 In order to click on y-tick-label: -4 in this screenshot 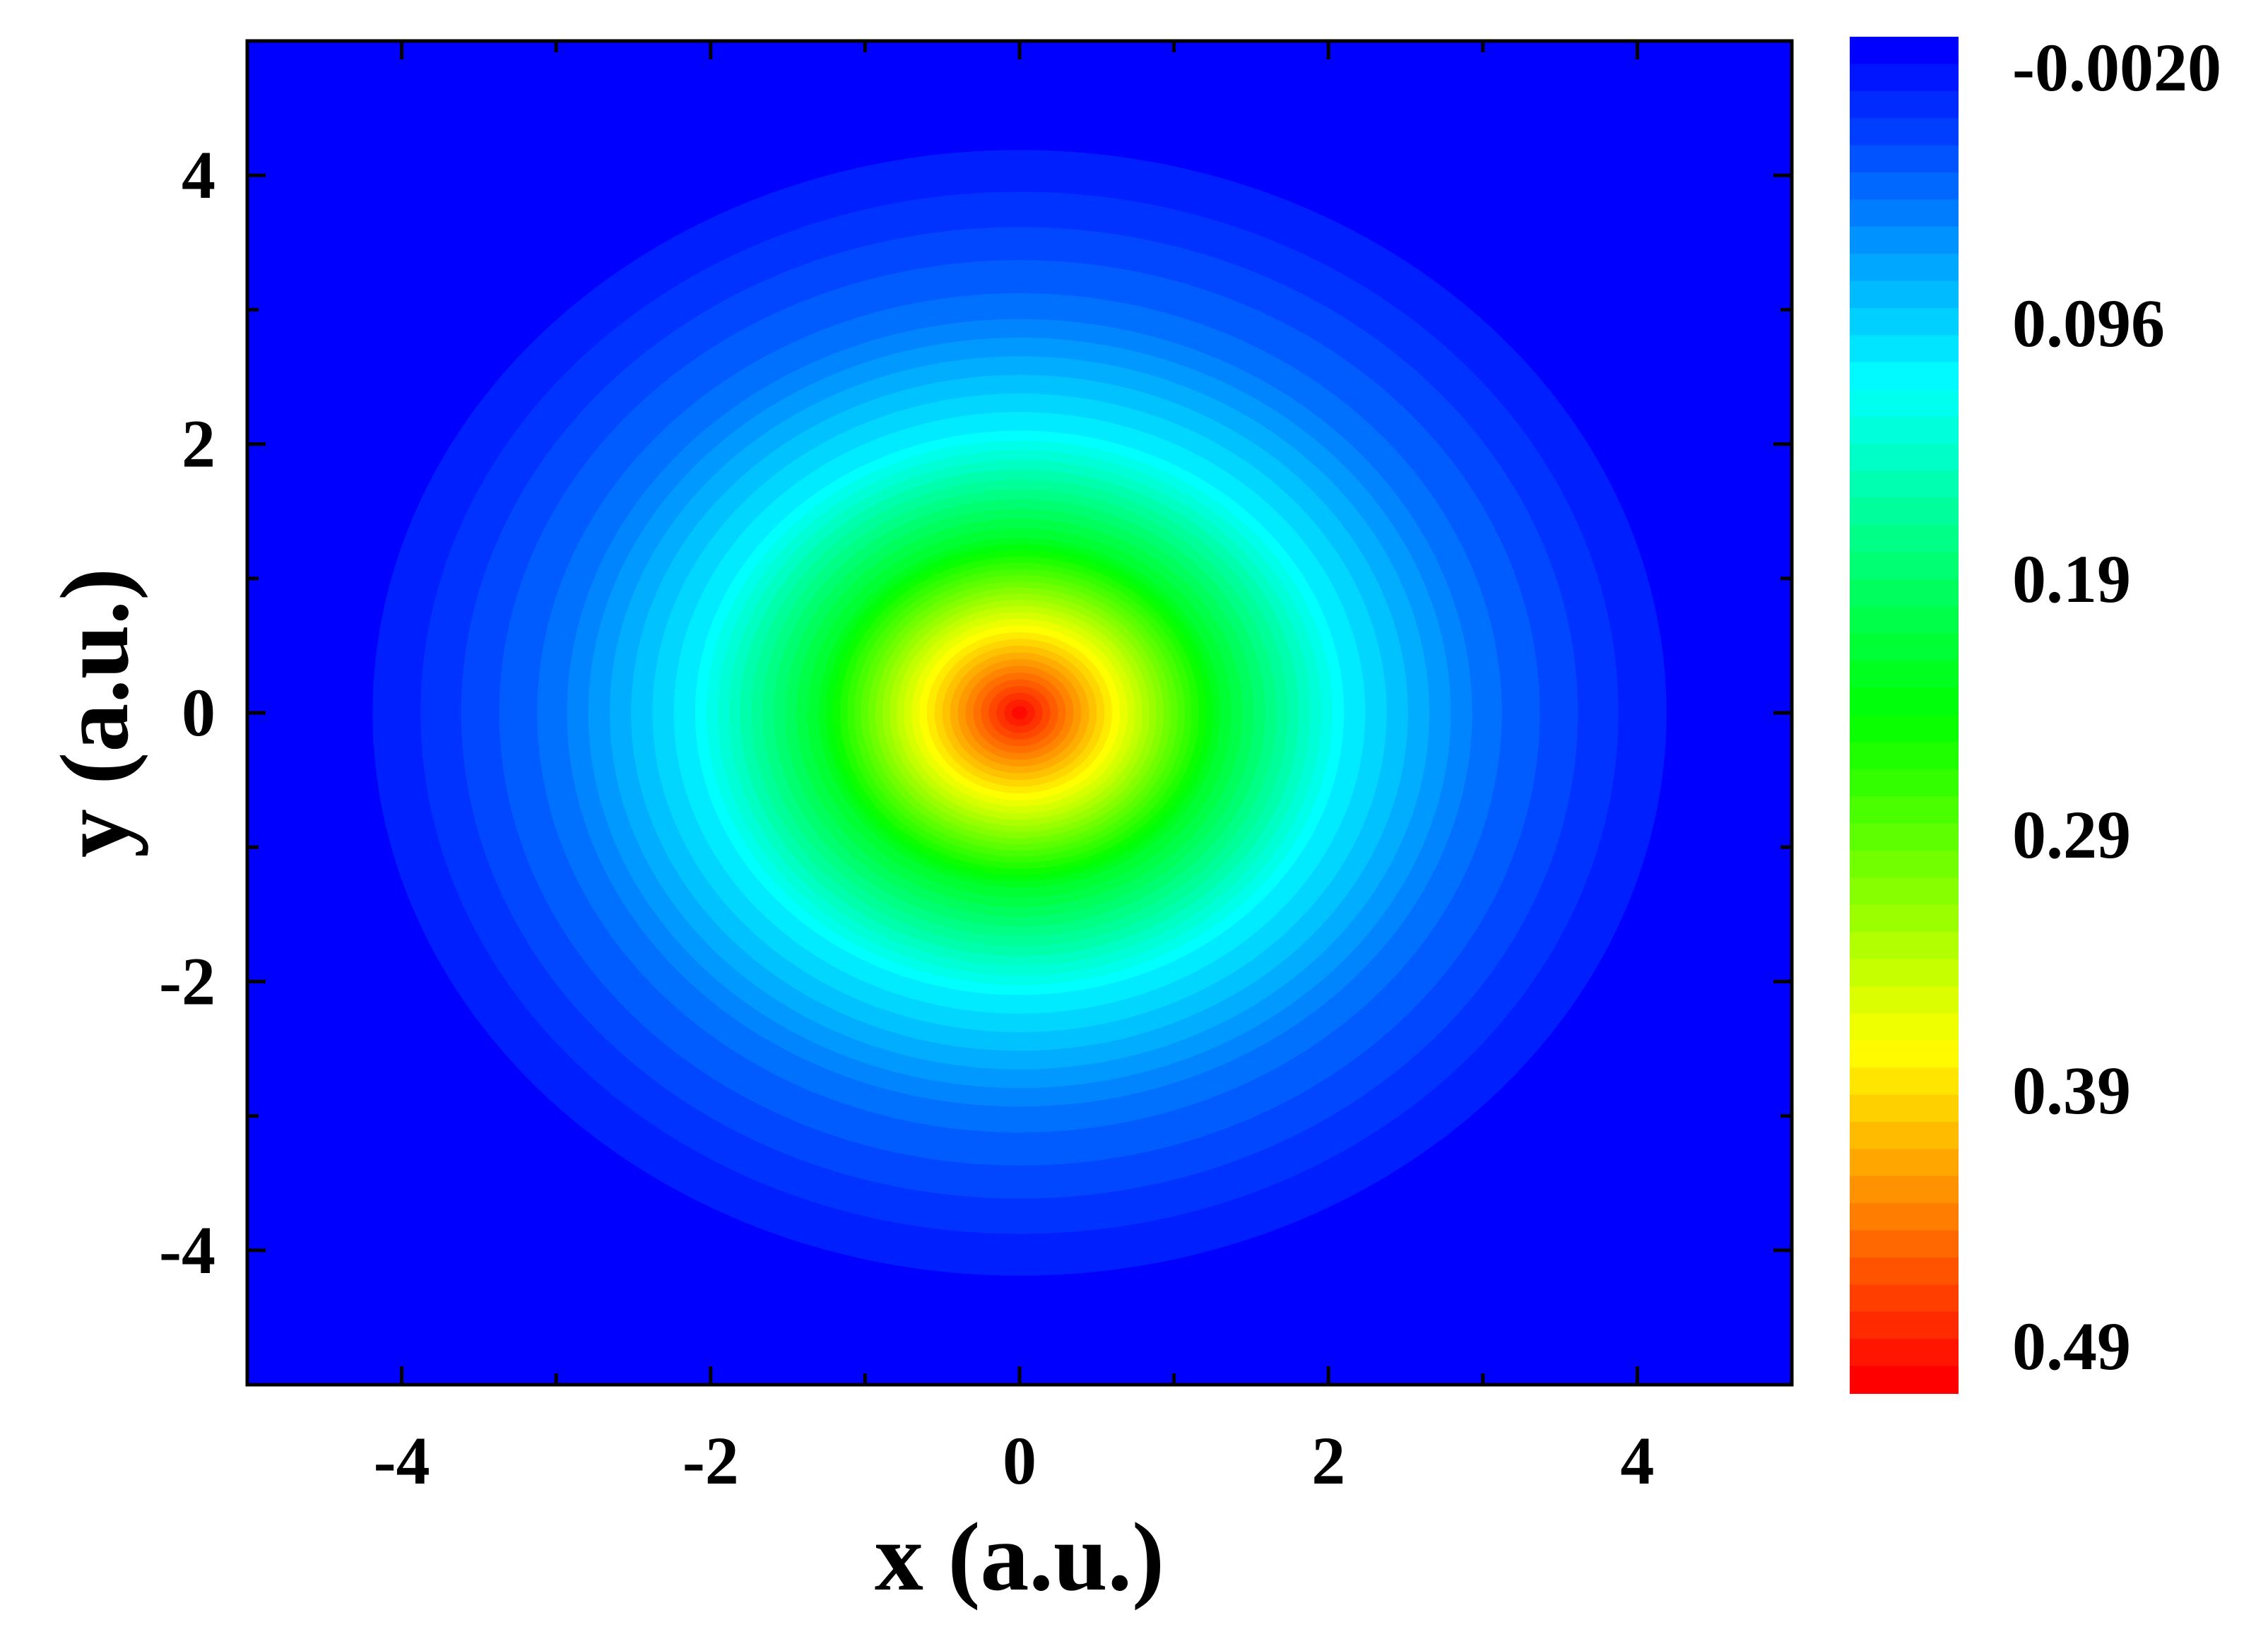, I will do `click(187, 1250)`.